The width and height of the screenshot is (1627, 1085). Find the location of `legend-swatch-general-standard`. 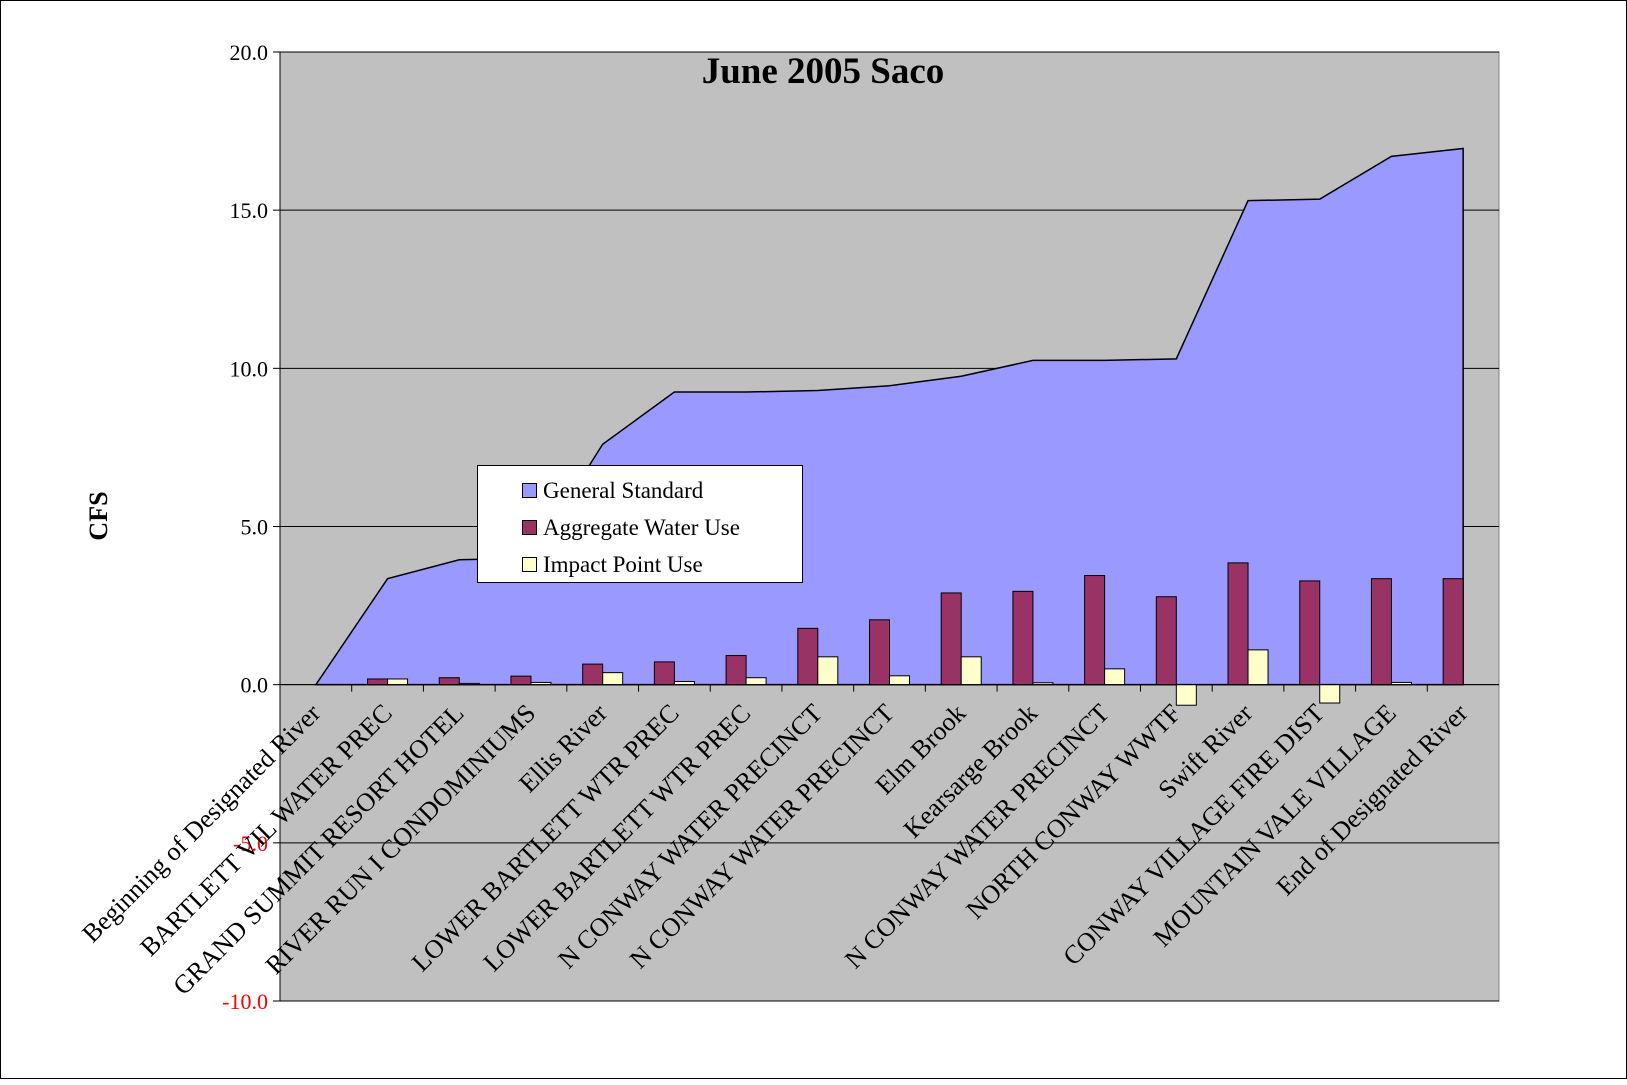

legend-swatch-general-standard is located at coordinates (529, 490).